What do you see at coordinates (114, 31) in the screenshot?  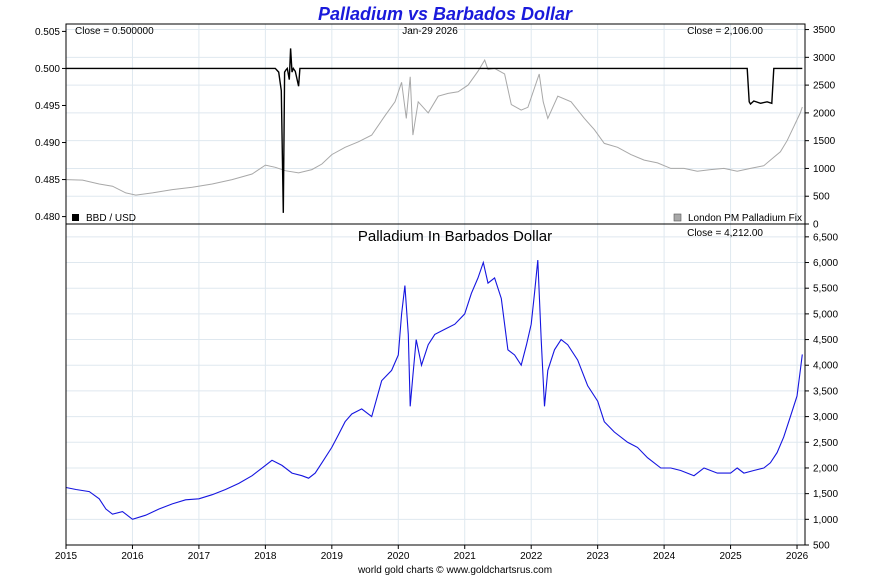 I see `top-close-left: Close = 0.500000` at bounding box center [114, 31].